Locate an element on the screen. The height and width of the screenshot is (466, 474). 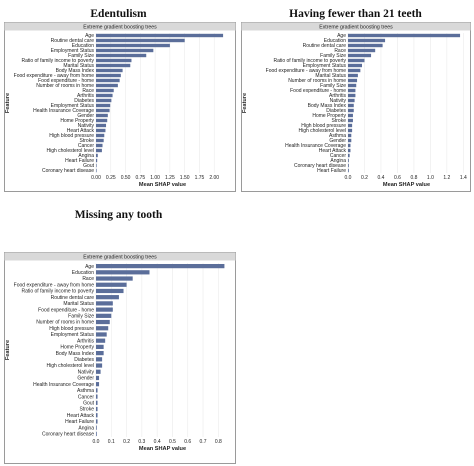
x-tick-label: 0.00 is located at coordinates (96, 178).